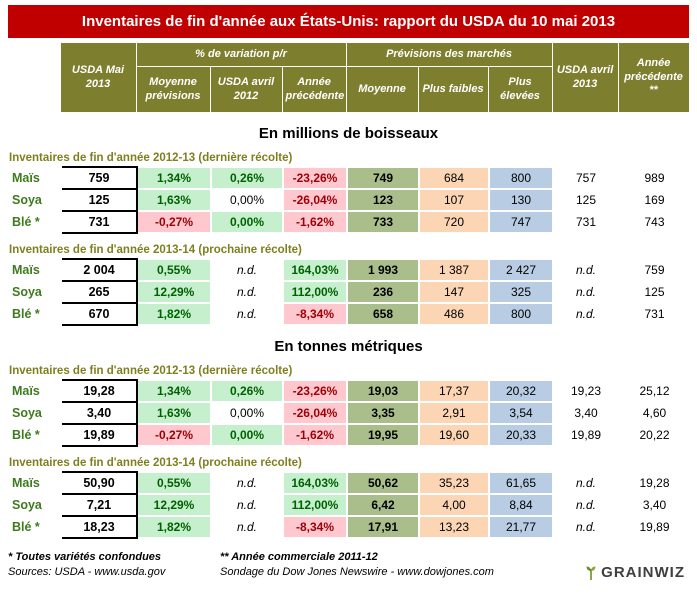 The height and width of the screenshot is (597, 697). What do you see at coordinates (454, 527) in the screenshot?
I see `cell-peach: 13,23` at bounding box center [454, 527].